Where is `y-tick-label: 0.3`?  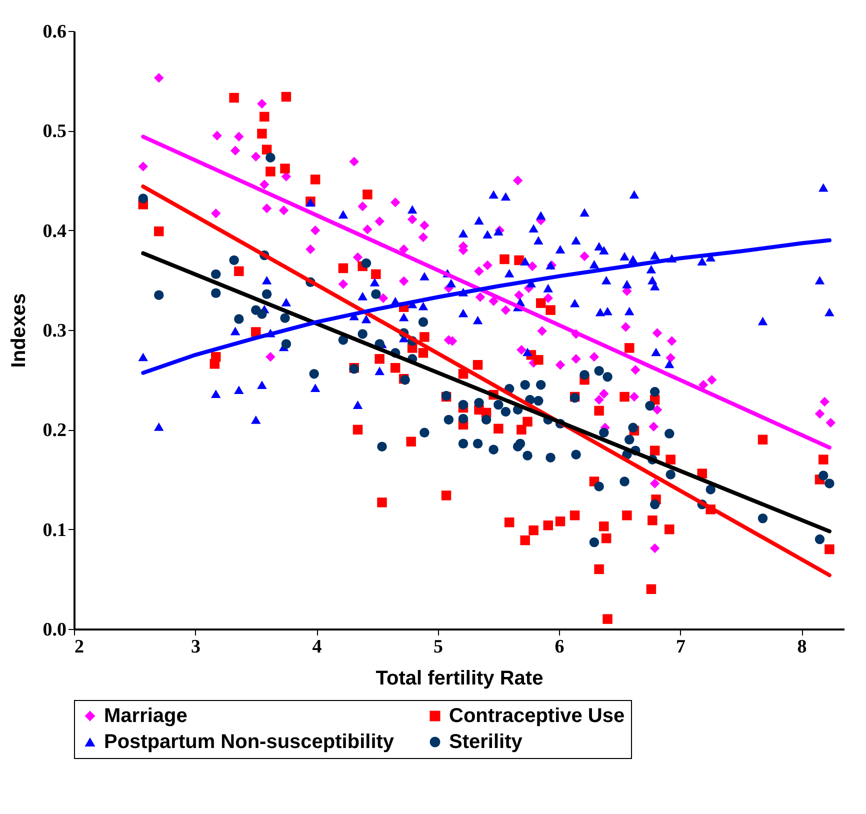
y-tick-label: 0.3 is located at coordinates (54, 331).